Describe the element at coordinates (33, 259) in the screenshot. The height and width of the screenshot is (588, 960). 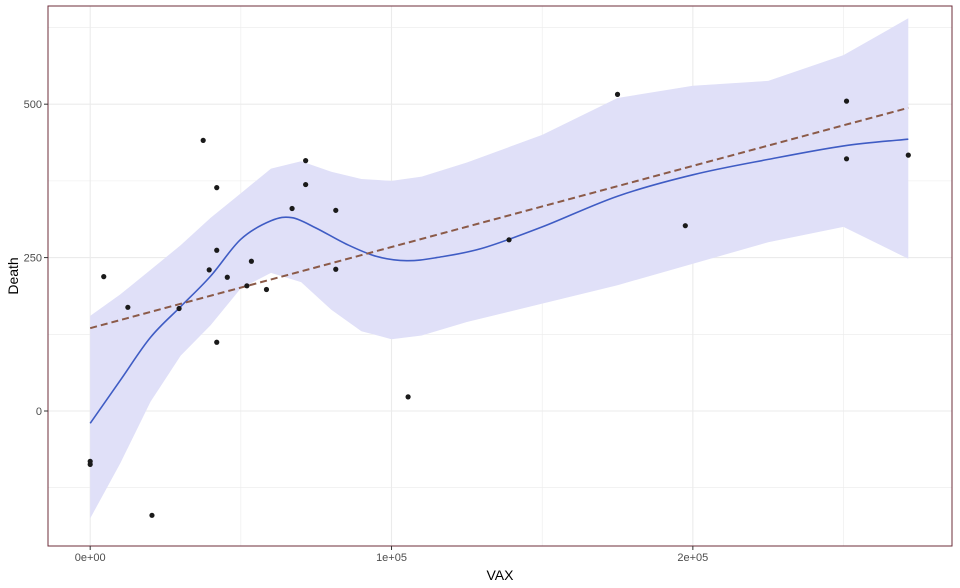
I see `y-tick-label: 250` at that location.